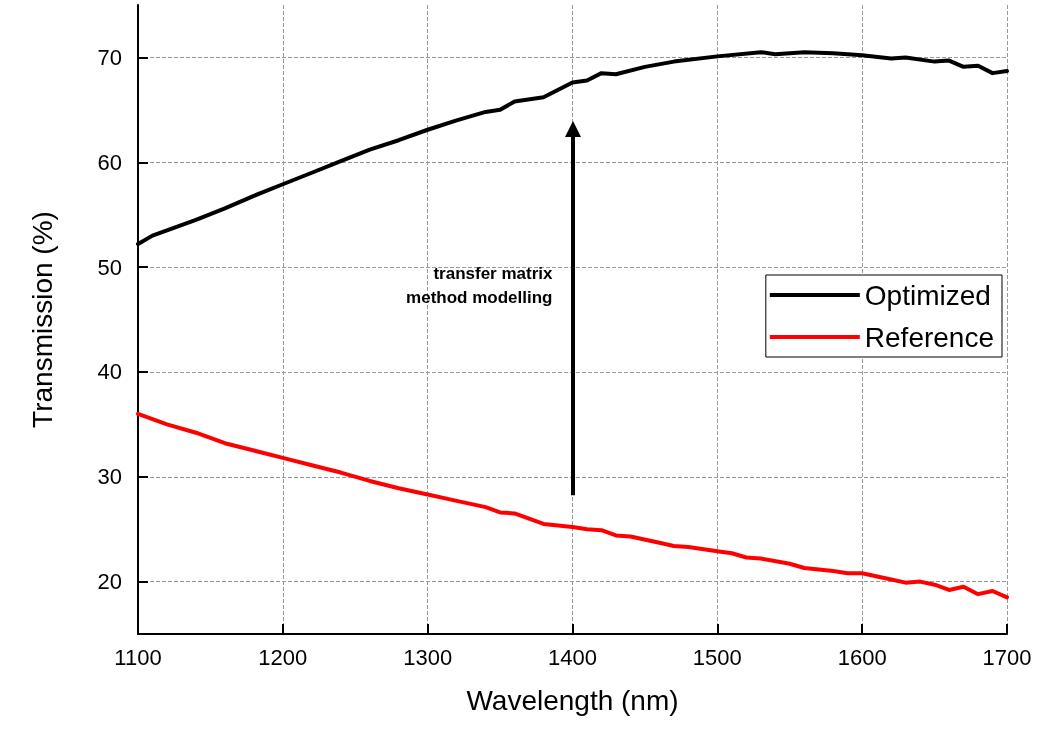 Image resolution: width=1042 pixels, height=735 pixels. Describe the element at coordinates (929, 337) in the screenshot. I see `legend-label: Reference` at that location.